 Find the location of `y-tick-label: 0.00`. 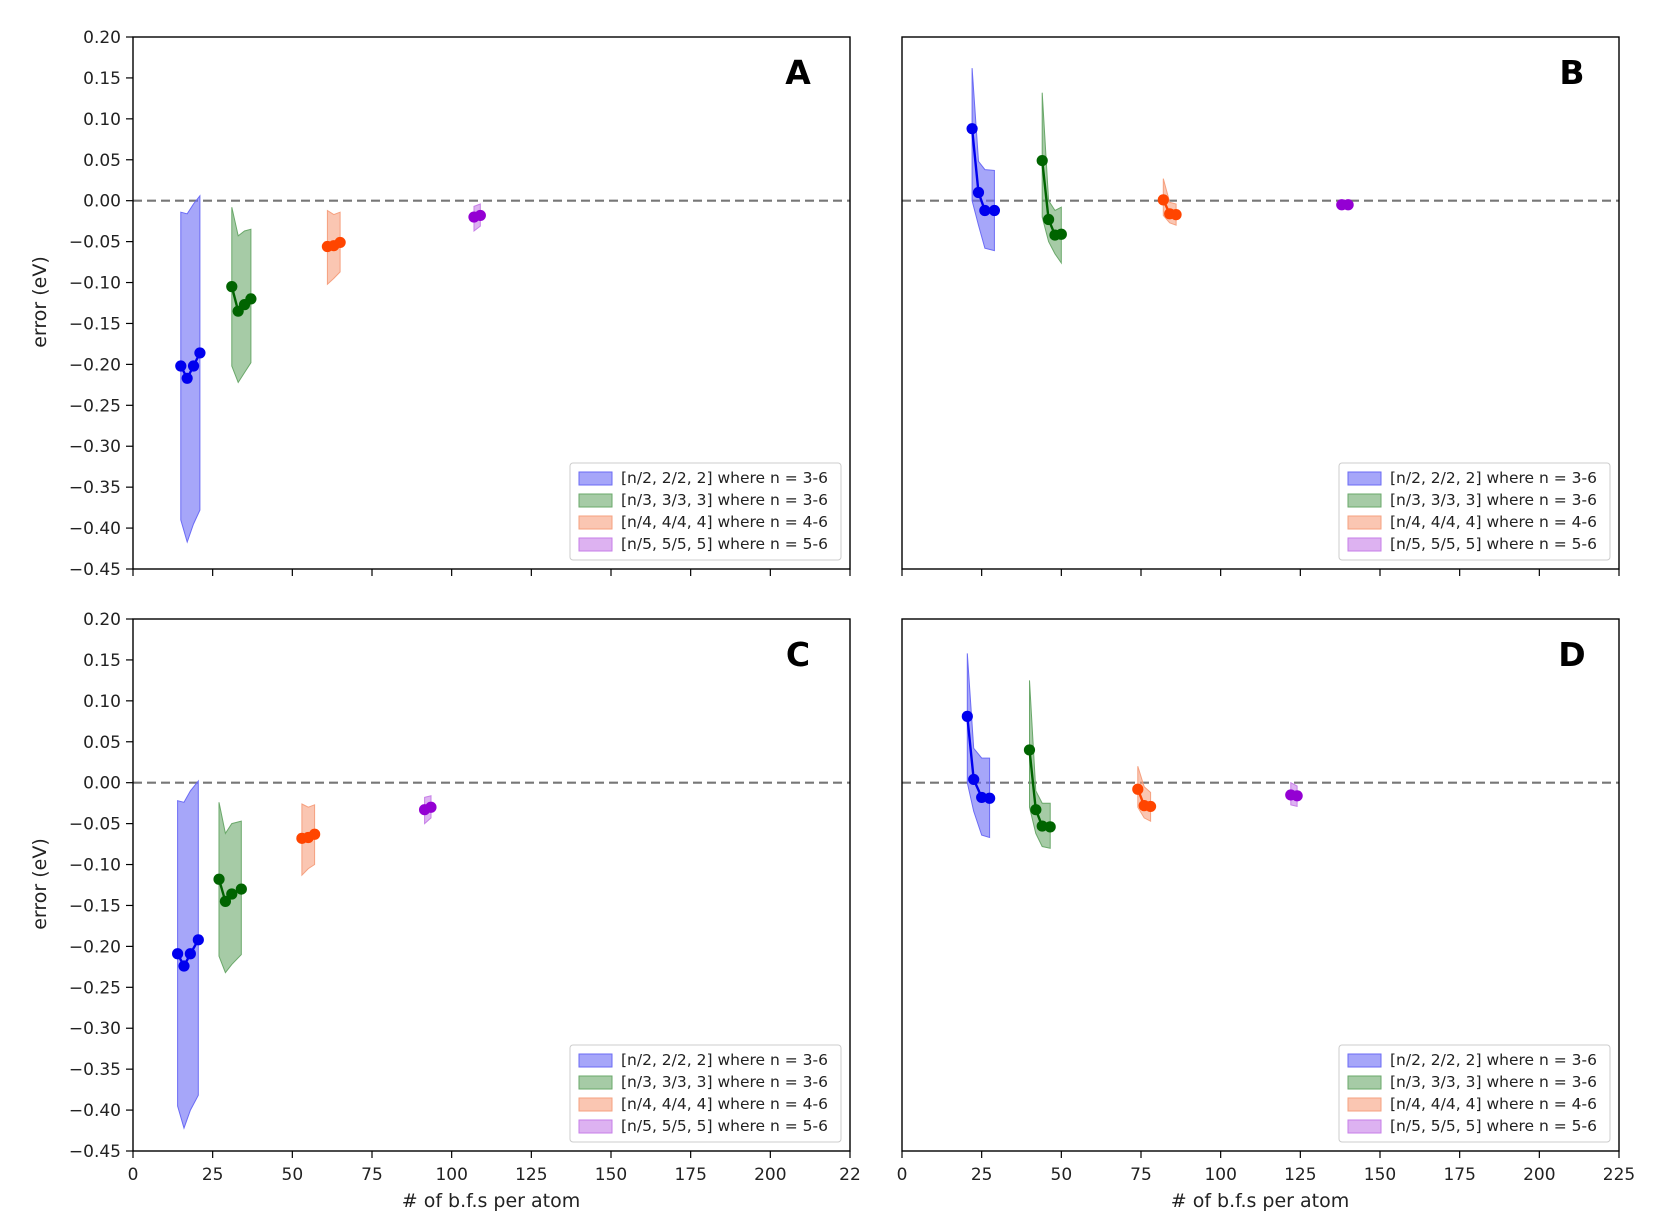

y-tick-label: 0.00 is located at coordinates (102, 202).